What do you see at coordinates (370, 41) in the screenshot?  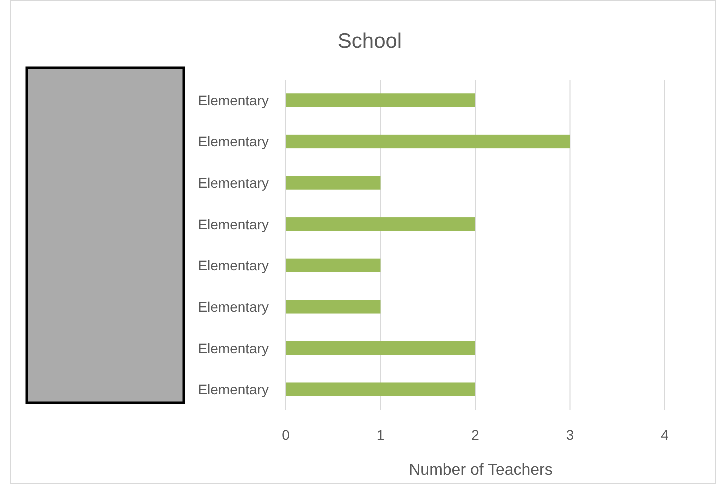 I see `chart-title: School` at bounding box center [370, 41].